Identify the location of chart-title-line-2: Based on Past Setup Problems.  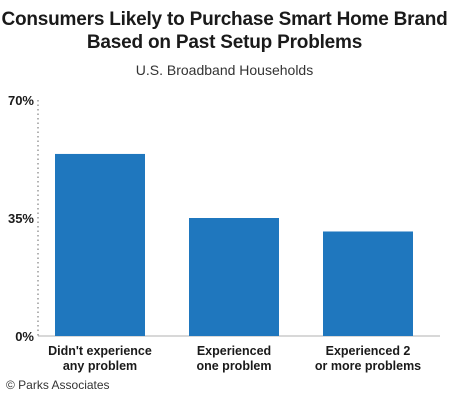
(224, 42).